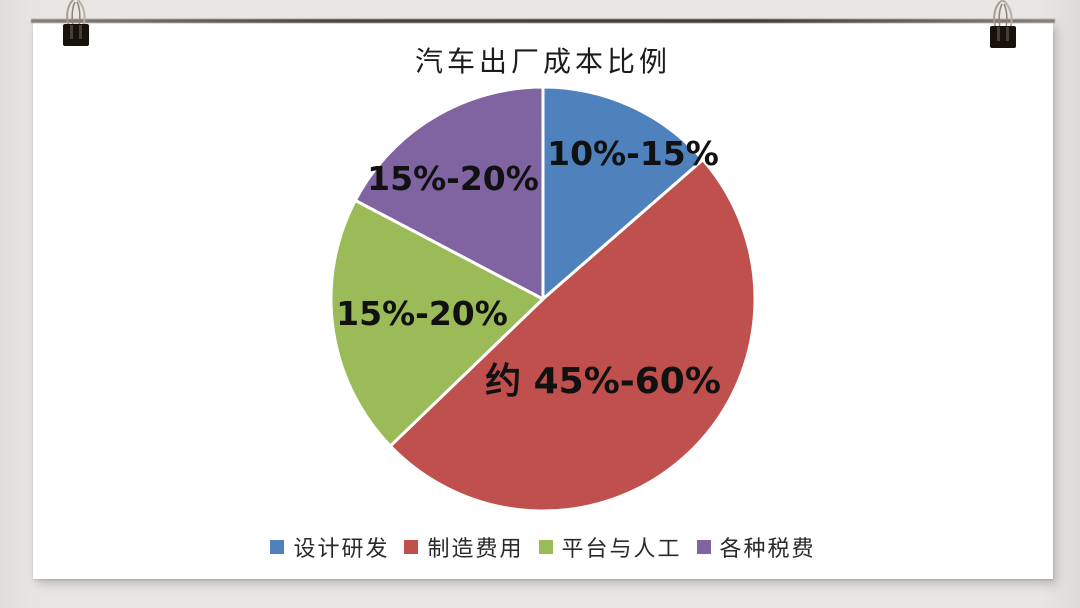 The height and width of the screenshot is (608, 1080). I want to click on legend-label: 设计研发, so click(341, 548).